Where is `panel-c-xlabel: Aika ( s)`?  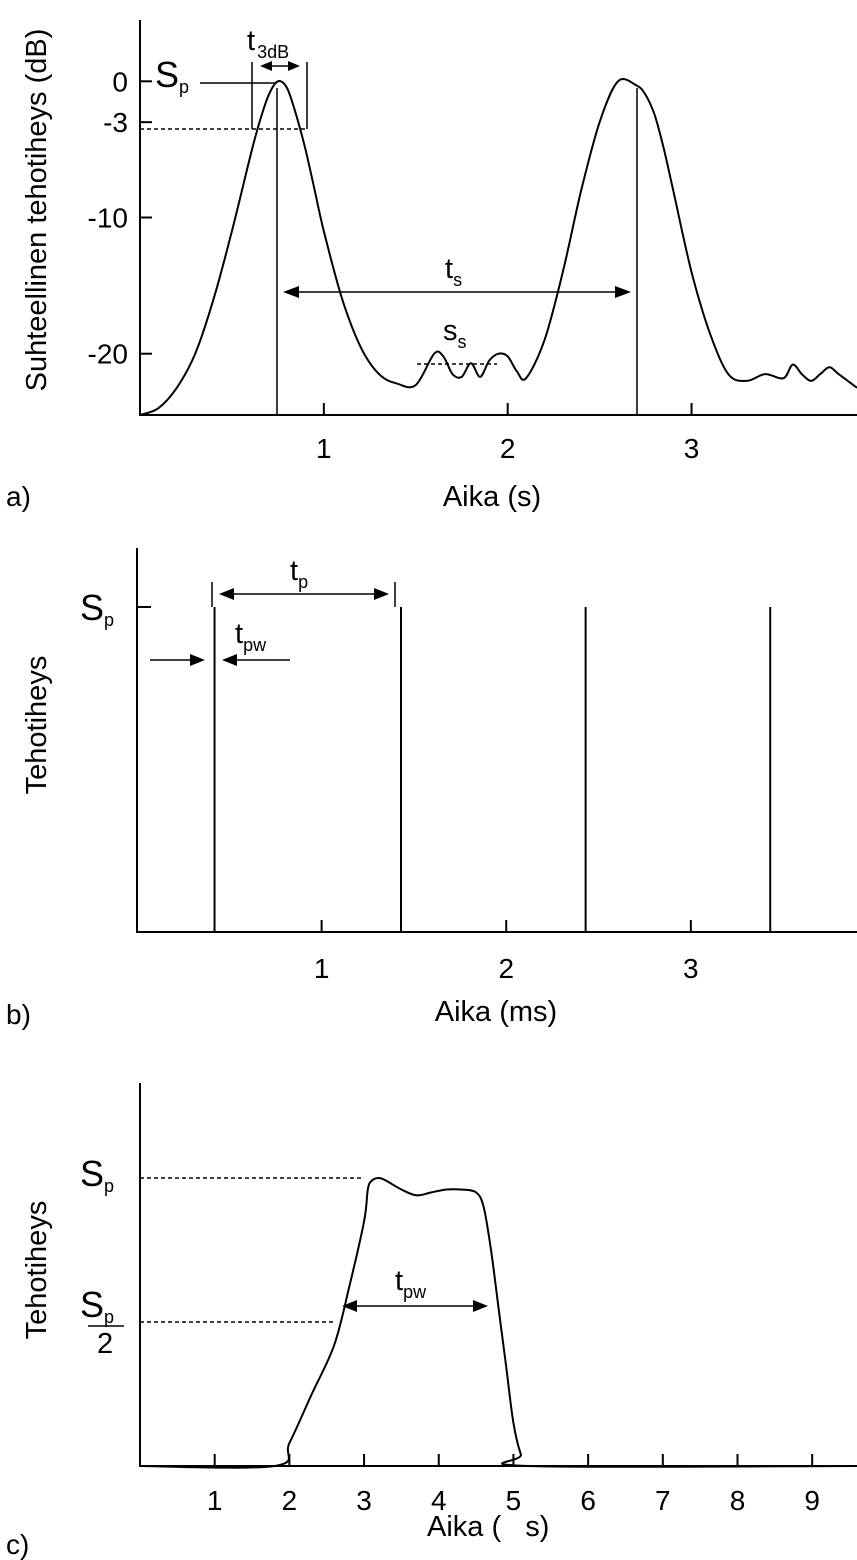
panel-c-xlabel: Aika ( s) is located at coordinates (488, 1527).